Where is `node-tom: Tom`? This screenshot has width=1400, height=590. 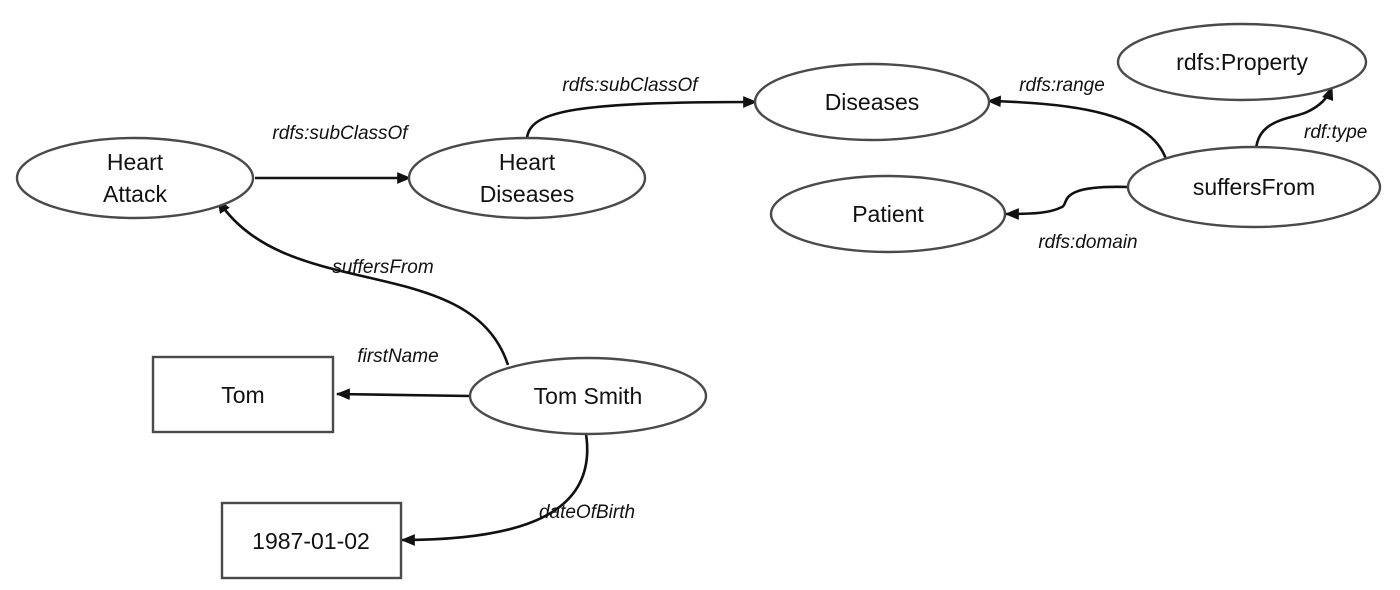
node-tom: Tom is located at coordinates (243, 394).